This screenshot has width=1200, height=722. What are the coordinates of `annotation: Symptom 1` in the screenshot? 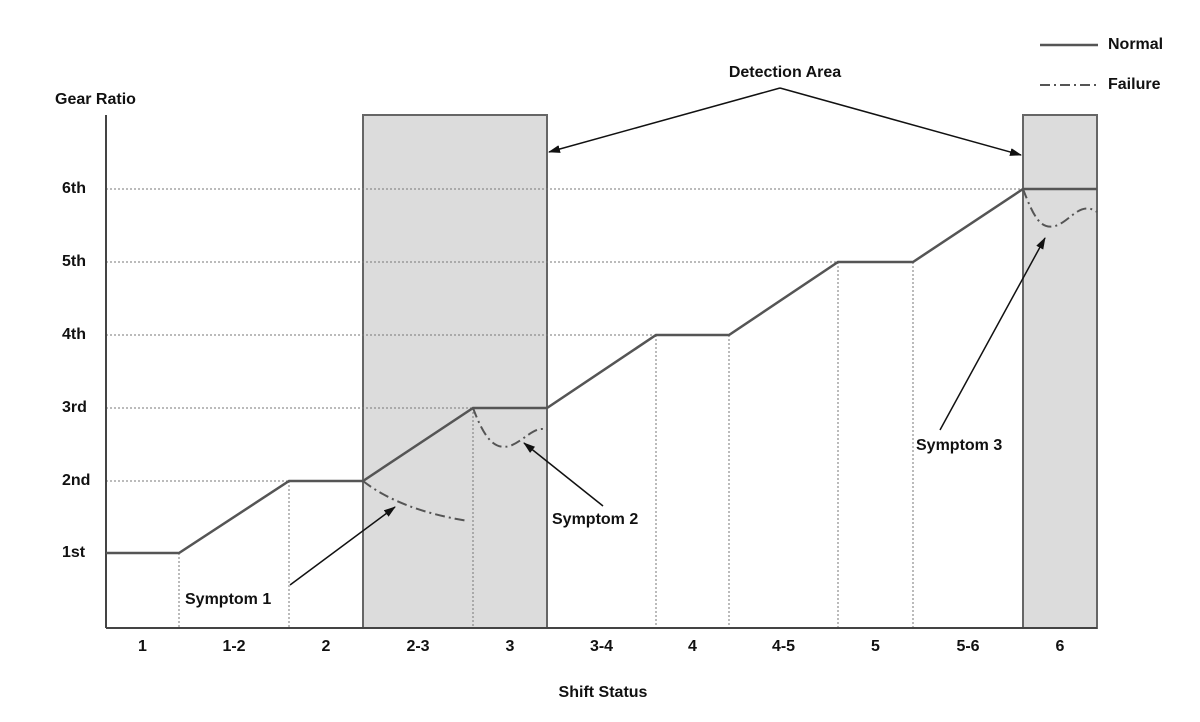 It's located at (228, 599).